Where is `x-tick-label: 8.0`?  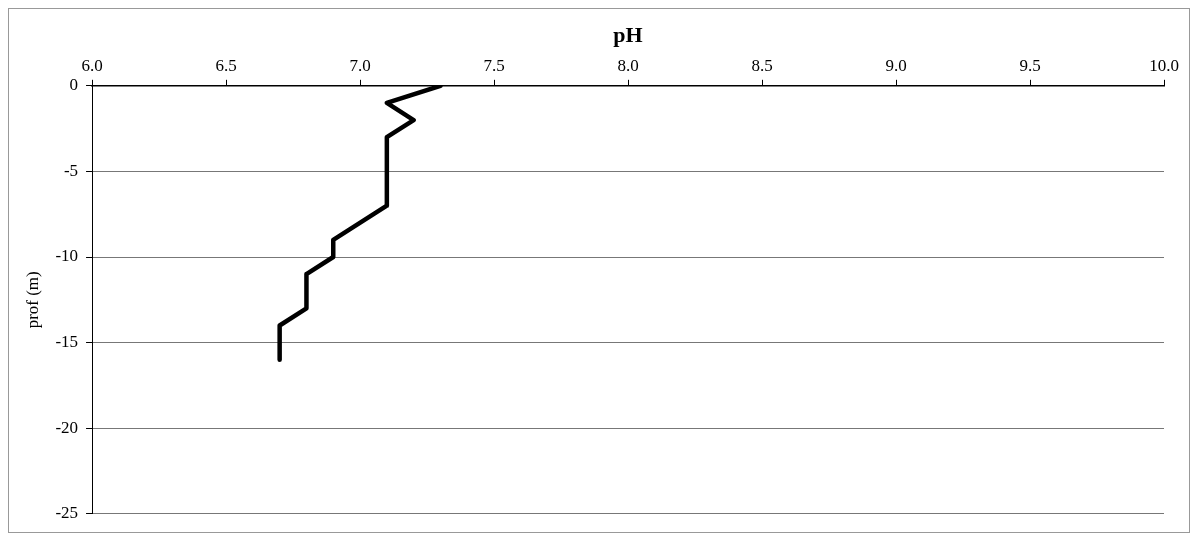
x-tick-label: 8.0 is located at coordinates (628, 66).